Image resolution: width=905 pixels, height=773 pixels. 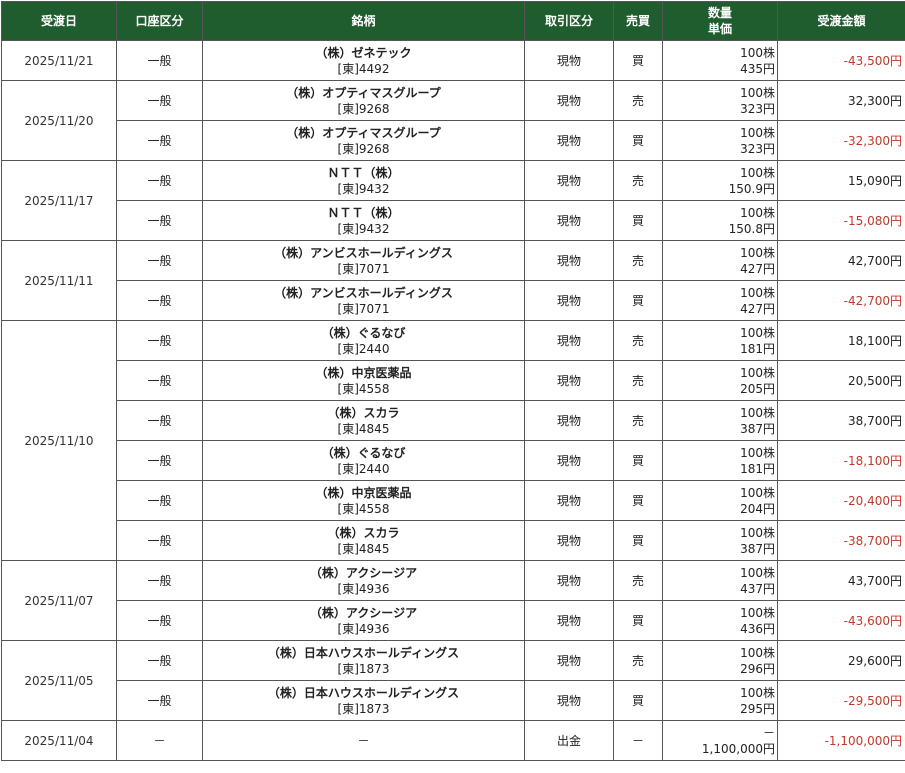 I want to click on stock-name: （株）オプティマスグループ, so click(x=363, y=93).